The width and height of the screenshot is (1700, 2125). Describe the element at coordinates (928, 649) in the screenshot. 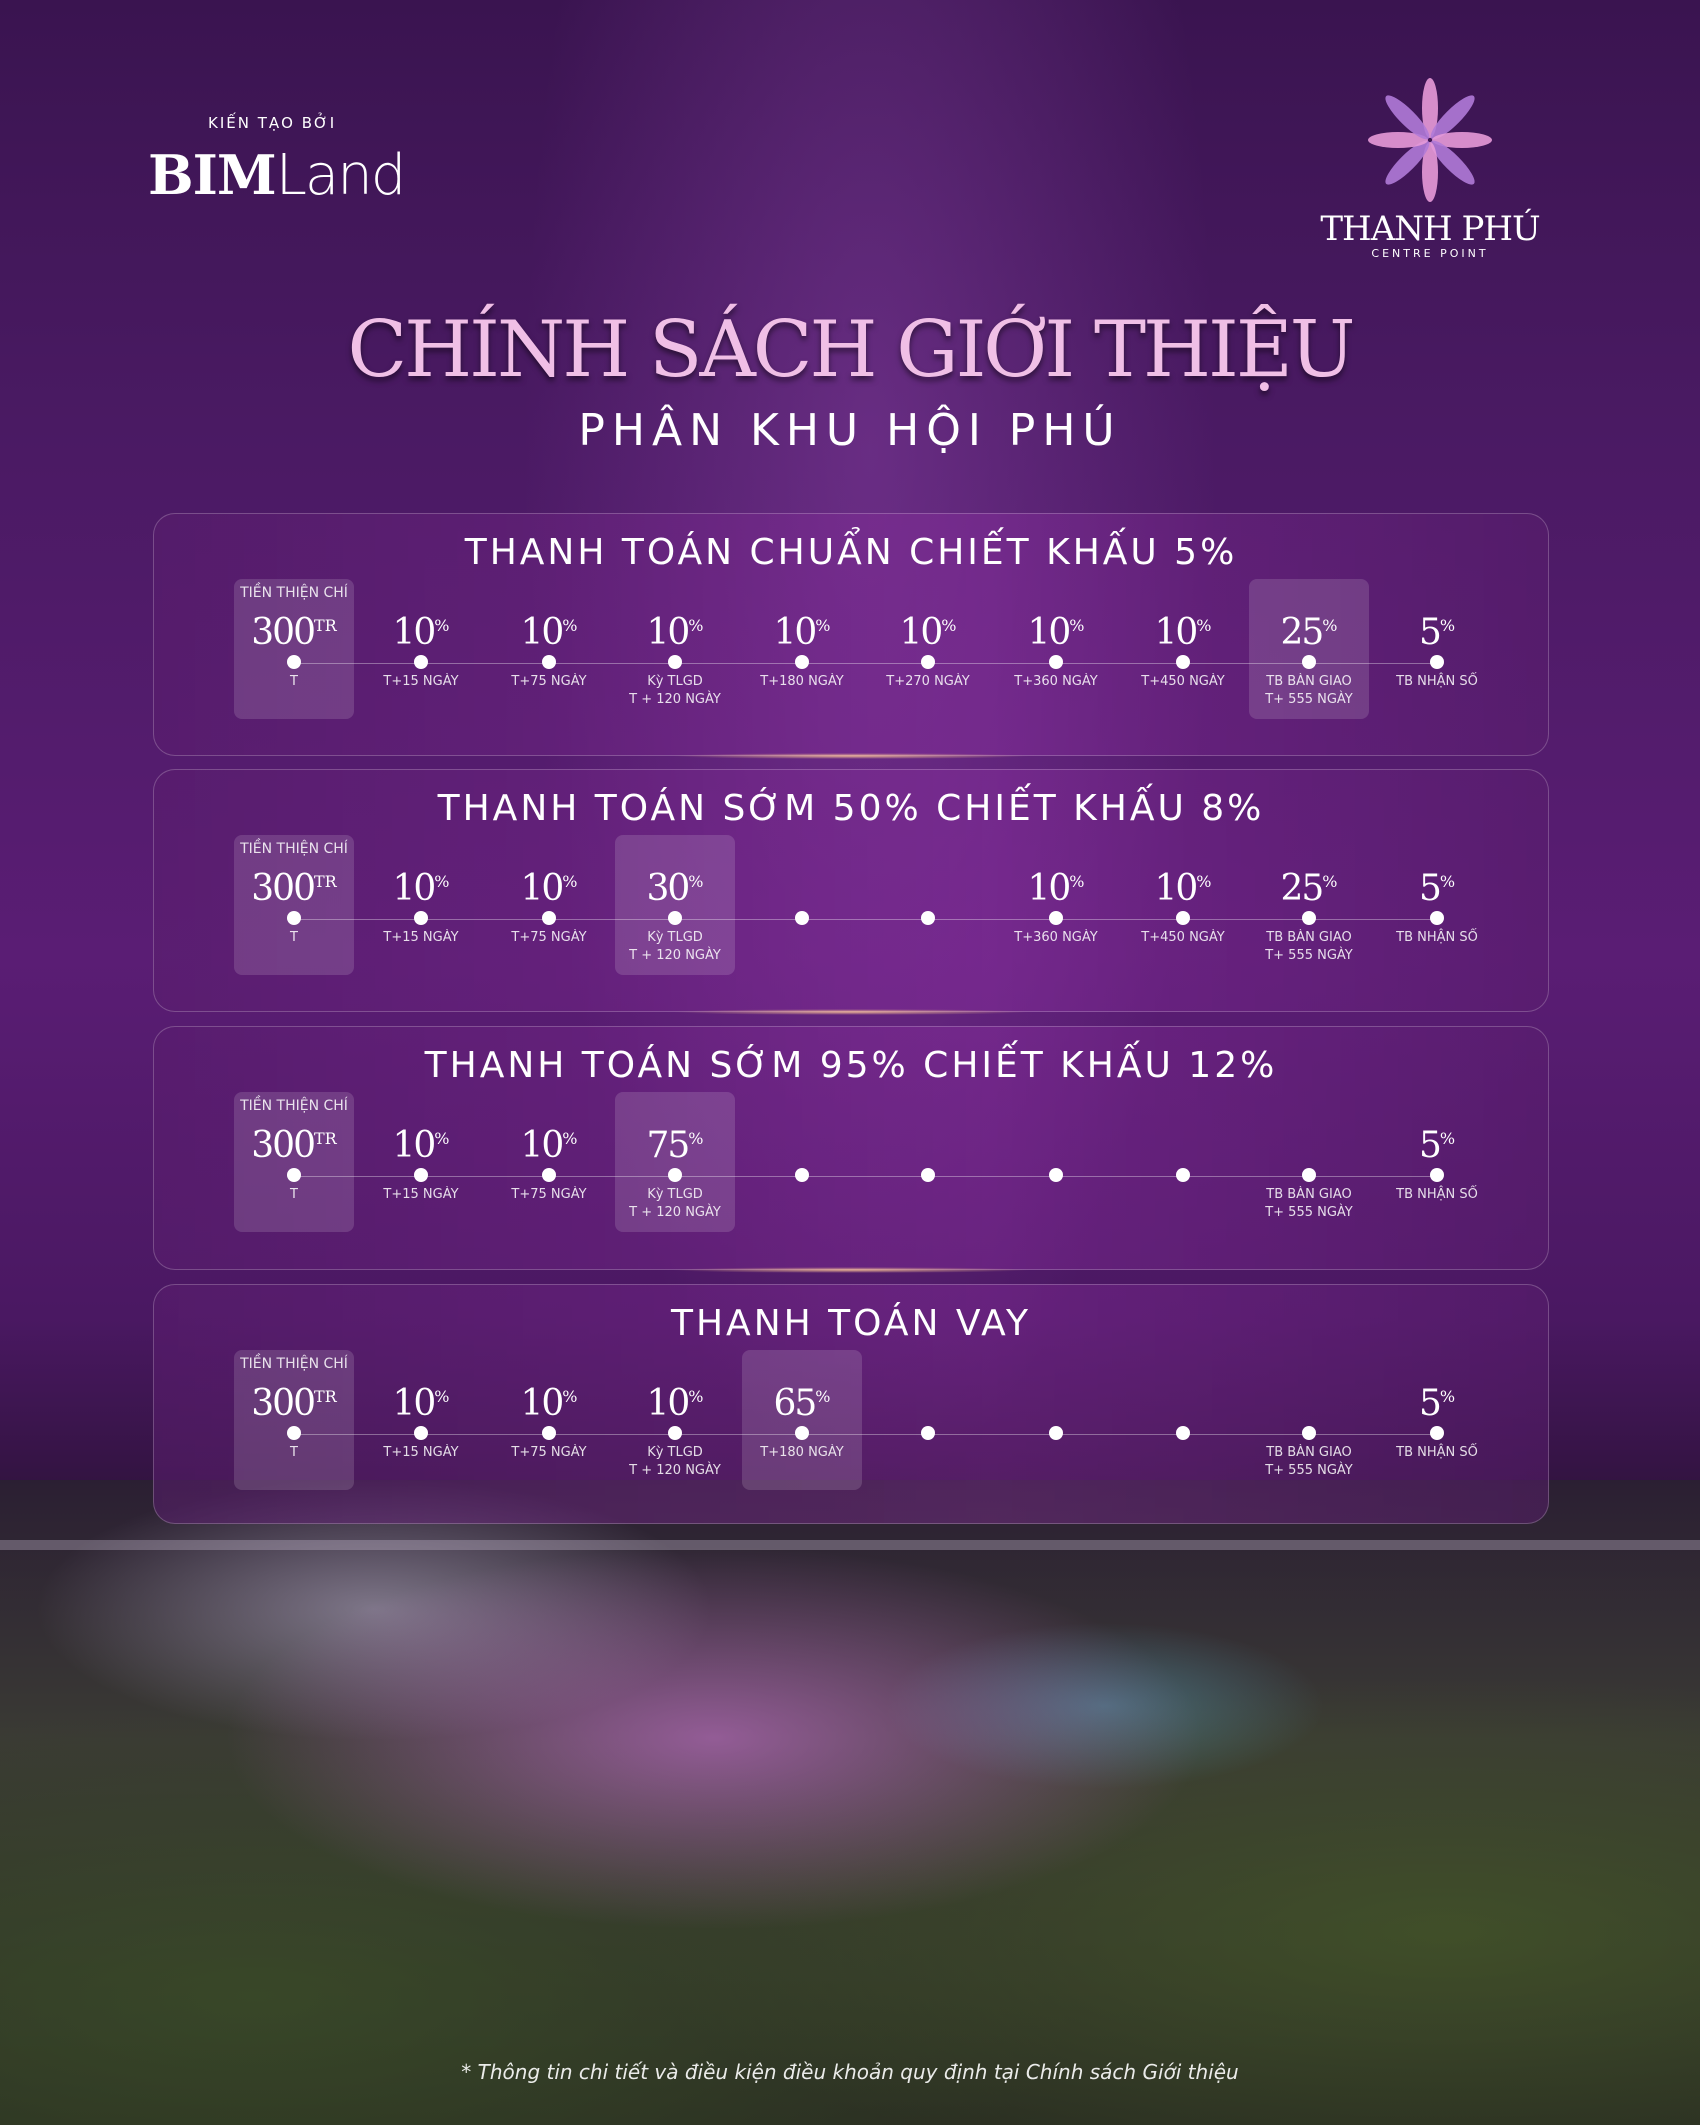

I see `payment-step: 10% T+270 NGÀY` at that location.